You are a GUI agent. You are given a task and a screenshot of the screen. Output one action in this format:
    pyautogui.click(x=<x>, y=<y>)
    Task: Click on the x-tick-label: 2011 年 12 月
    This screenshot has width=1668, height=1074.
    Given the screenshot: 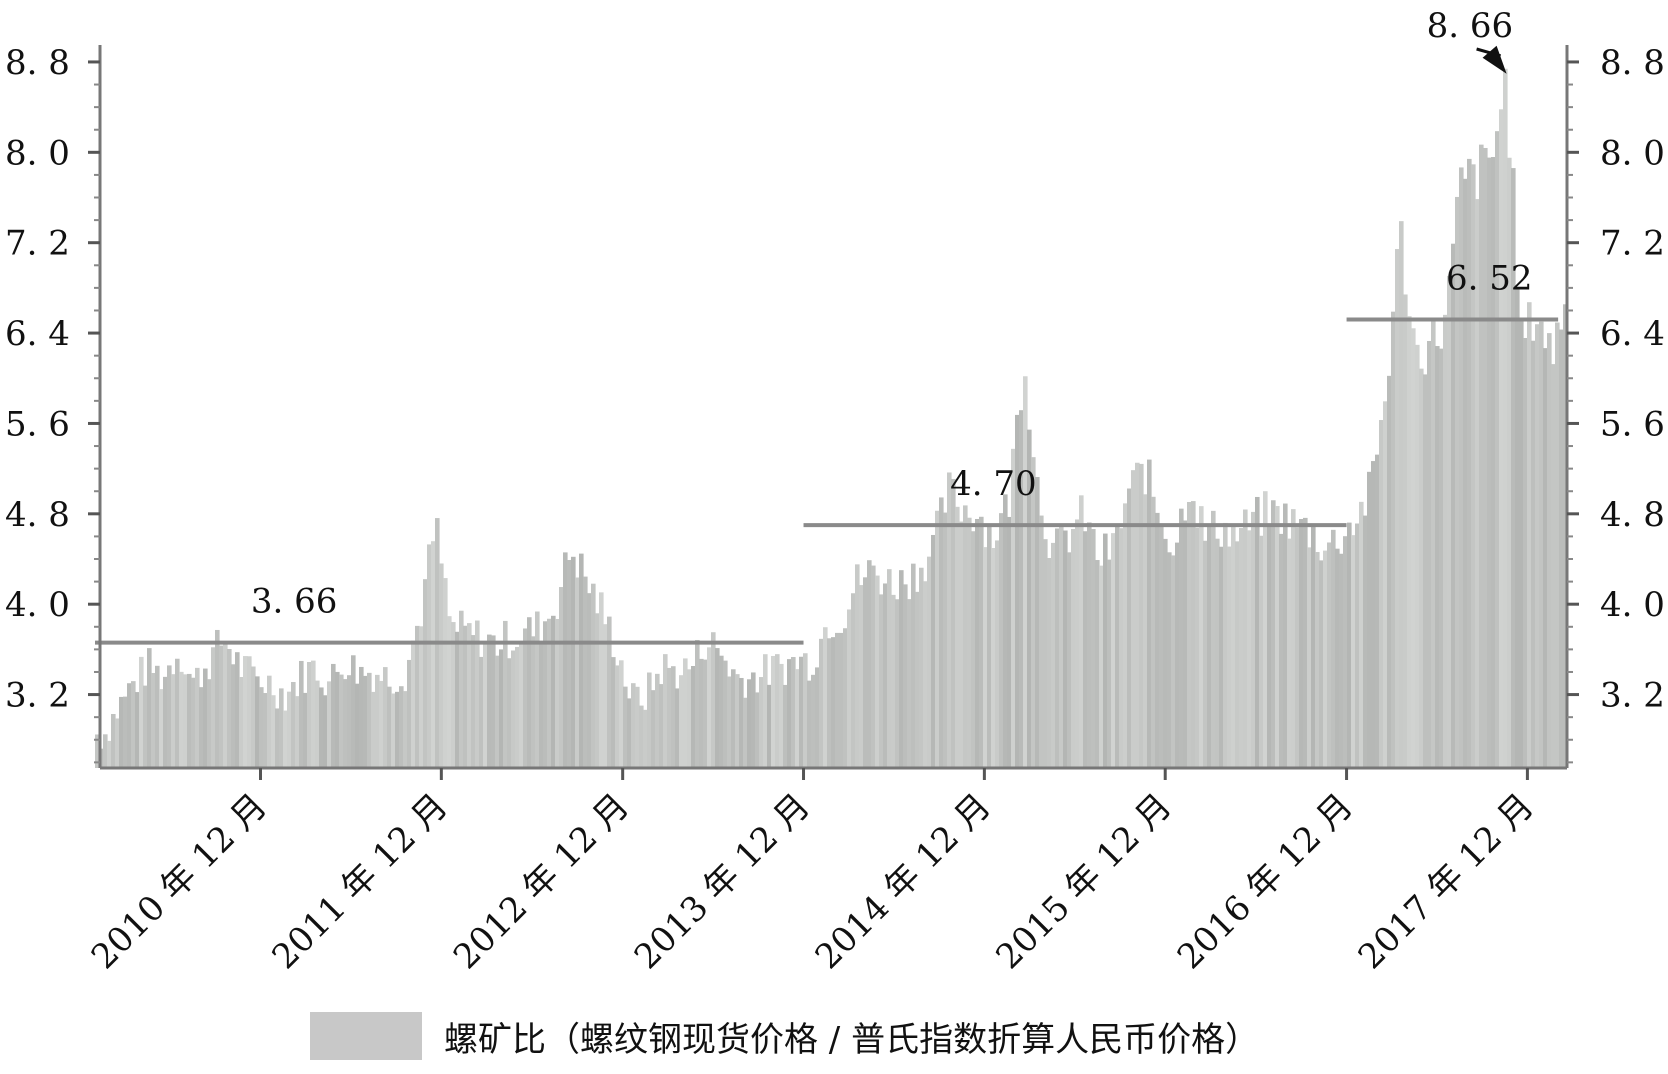 What is the action you would take?
    pyautogui.click(x=360, y=881)
    